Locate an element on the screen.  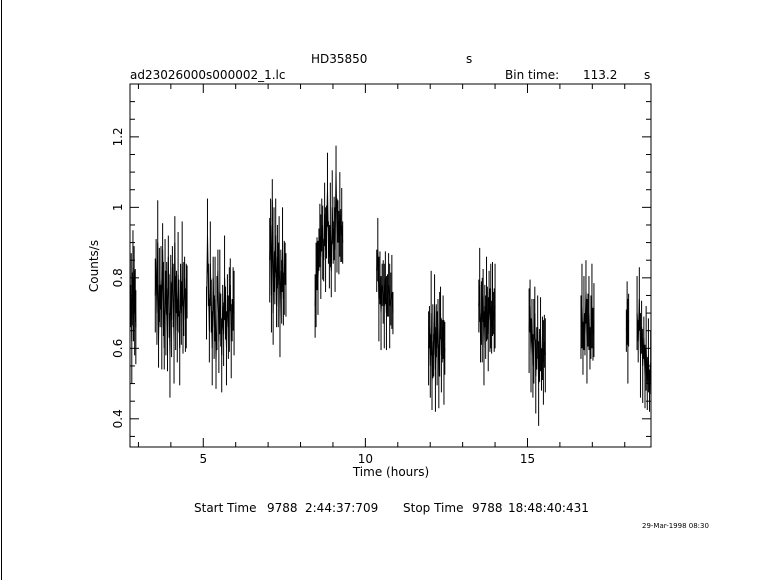
y-tick-label: 1.2 is located at coordinates (118, 136).